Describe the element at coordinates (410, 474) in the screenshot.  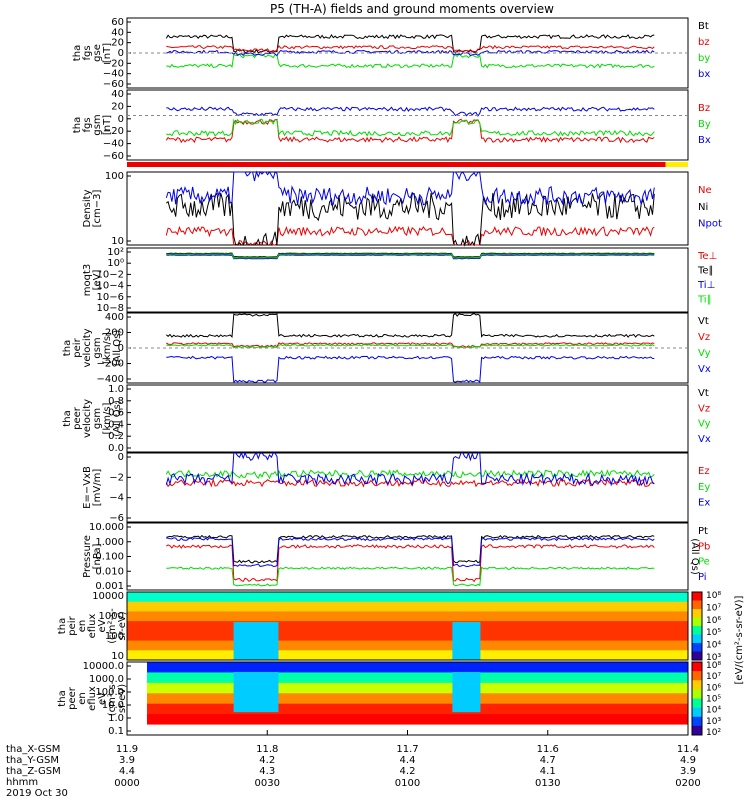
I see `series-Ey` at that location.